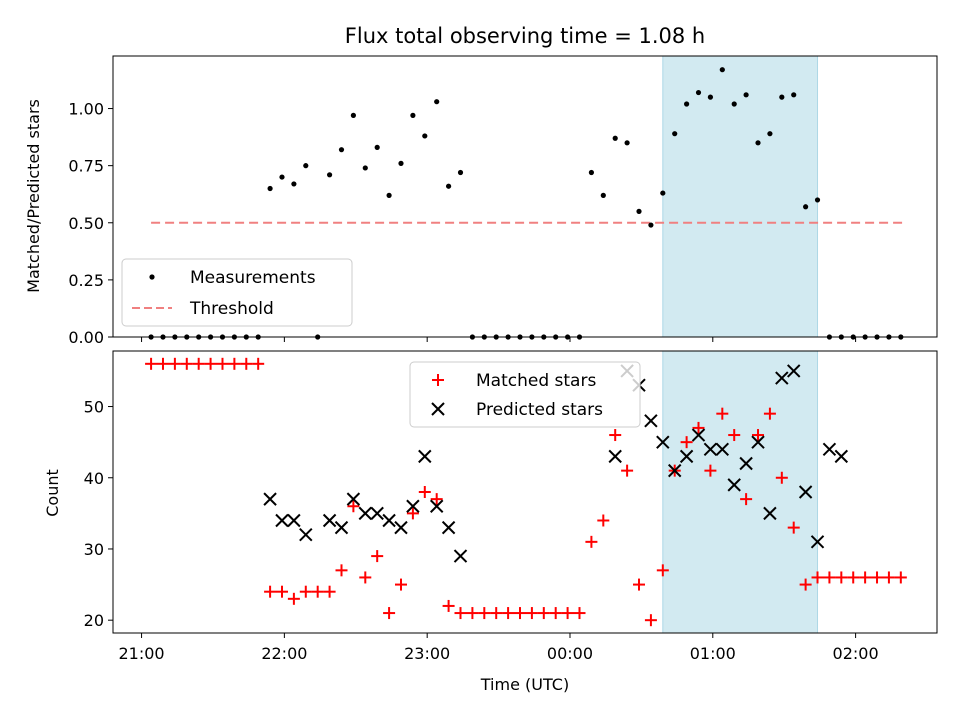 The image size is (960, 720). What do you see at coordinates (94, 478) in the screenshot?
I see `y-tick-label: 40` at bounding box center [94, 478].